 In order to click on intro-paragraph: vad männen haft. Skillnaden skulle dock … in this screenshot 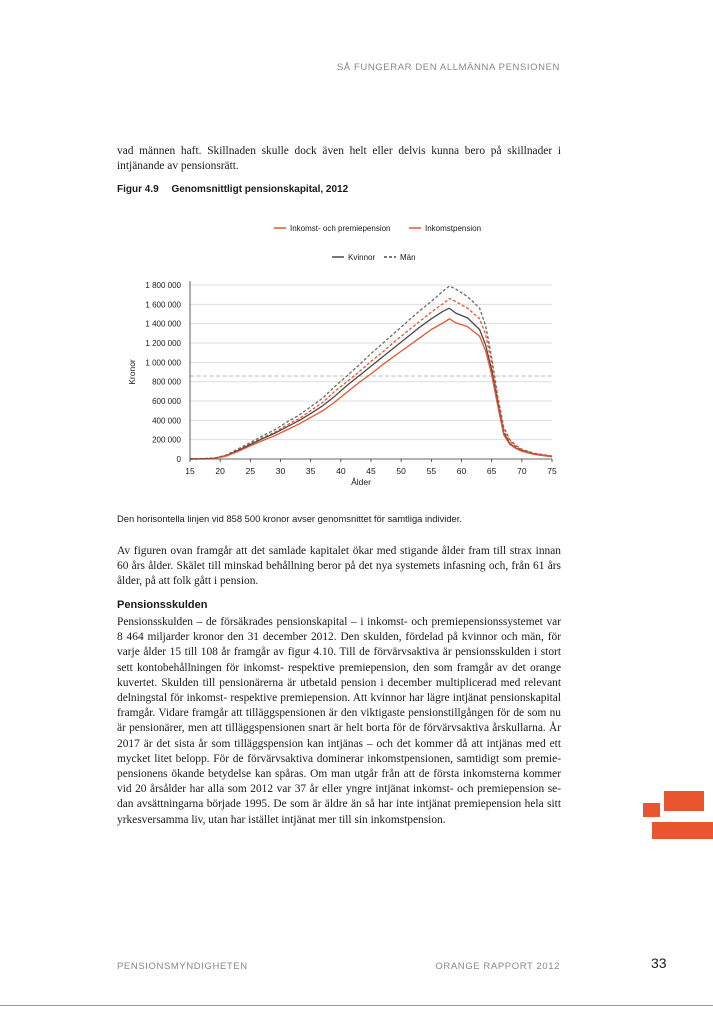, I will do `click(339, 159)`.